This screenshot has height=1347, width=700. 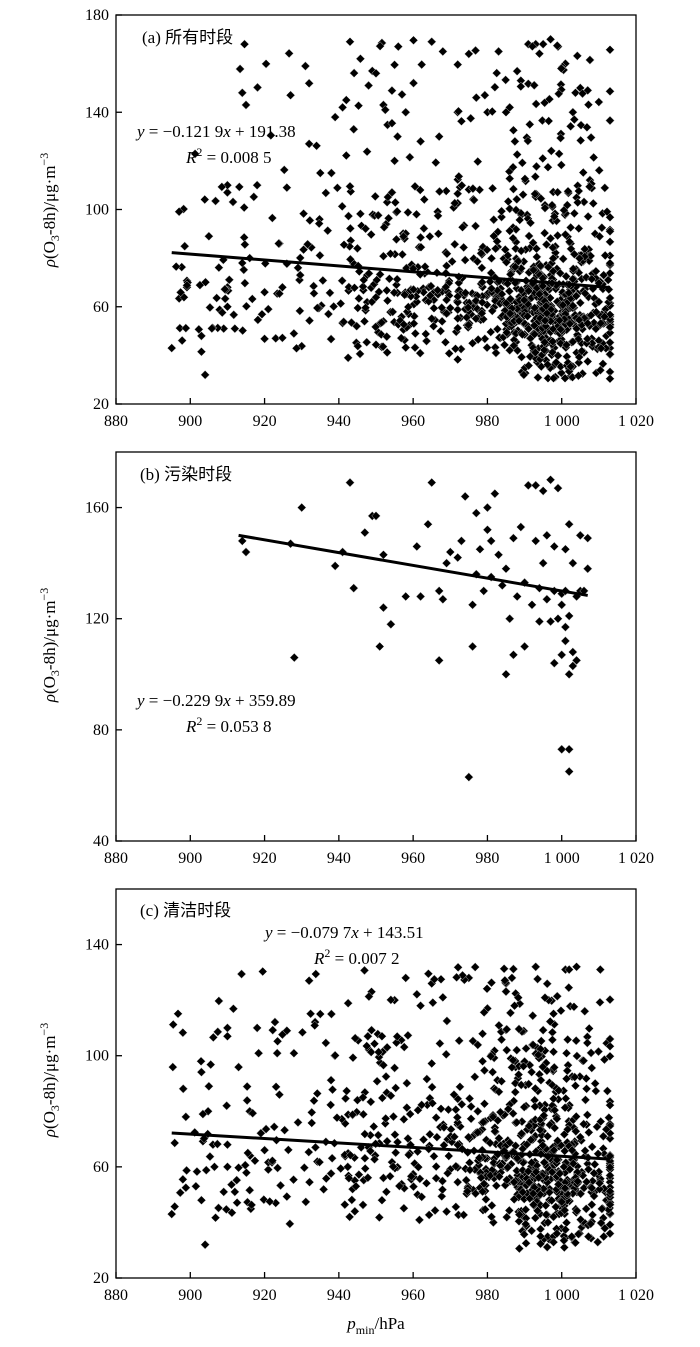 I want to click on y-tick-label: 140, so click(x=97, y=112).